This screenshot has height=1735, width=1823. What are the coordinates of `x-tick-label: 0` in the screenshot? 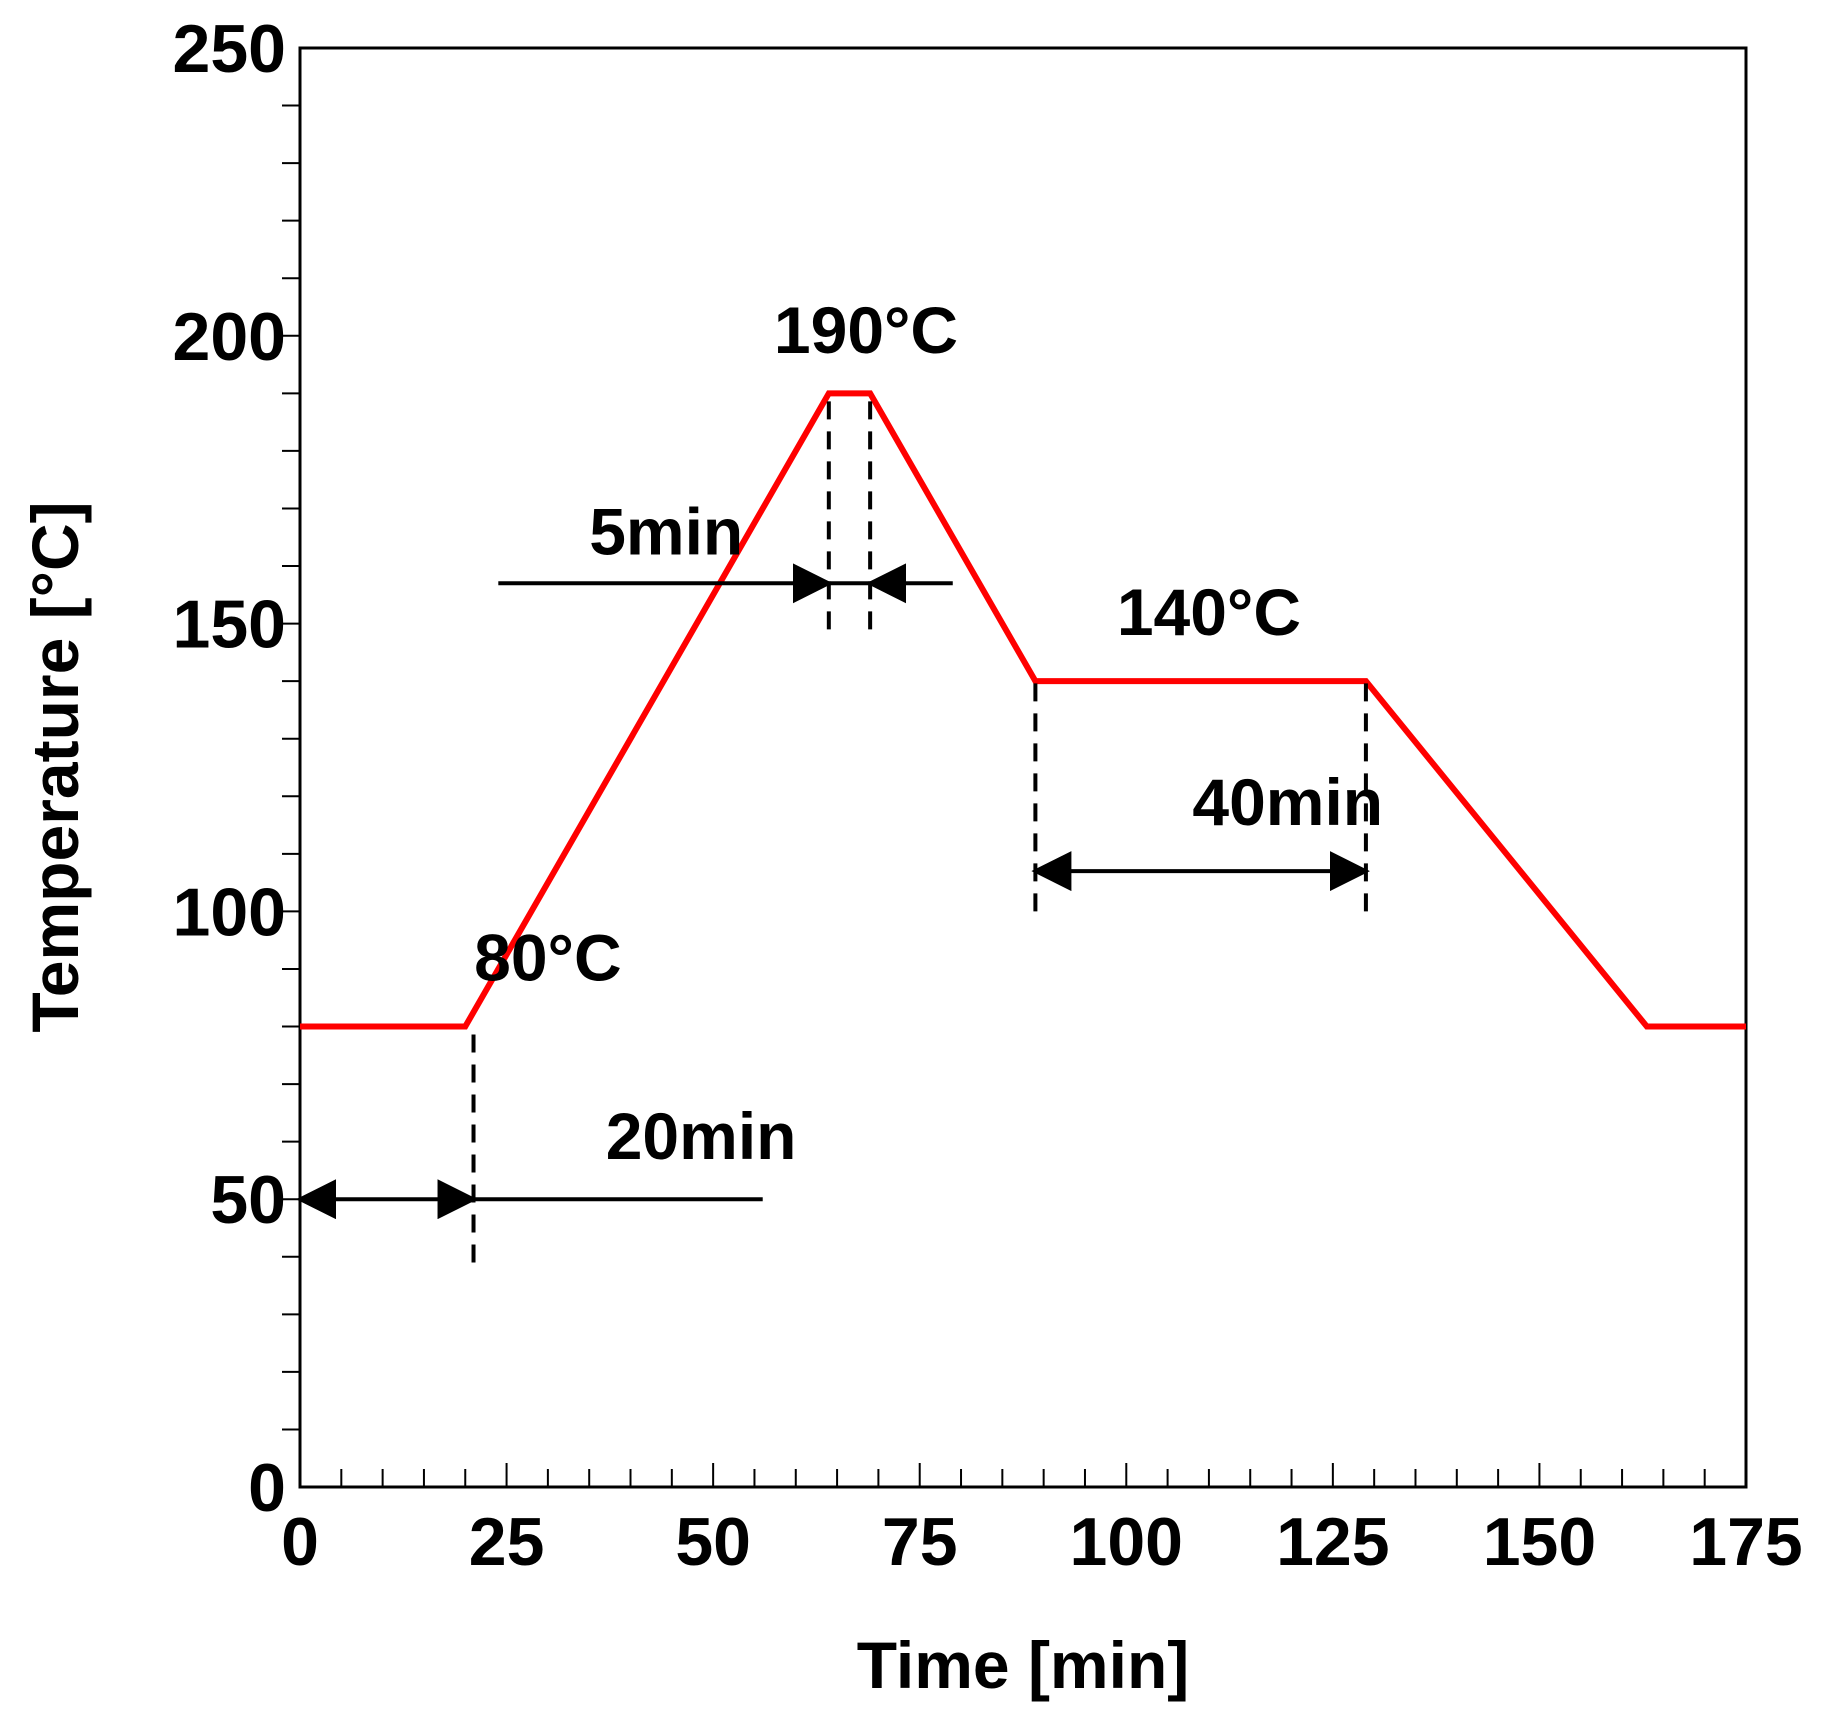 It's located at (300, 1542).